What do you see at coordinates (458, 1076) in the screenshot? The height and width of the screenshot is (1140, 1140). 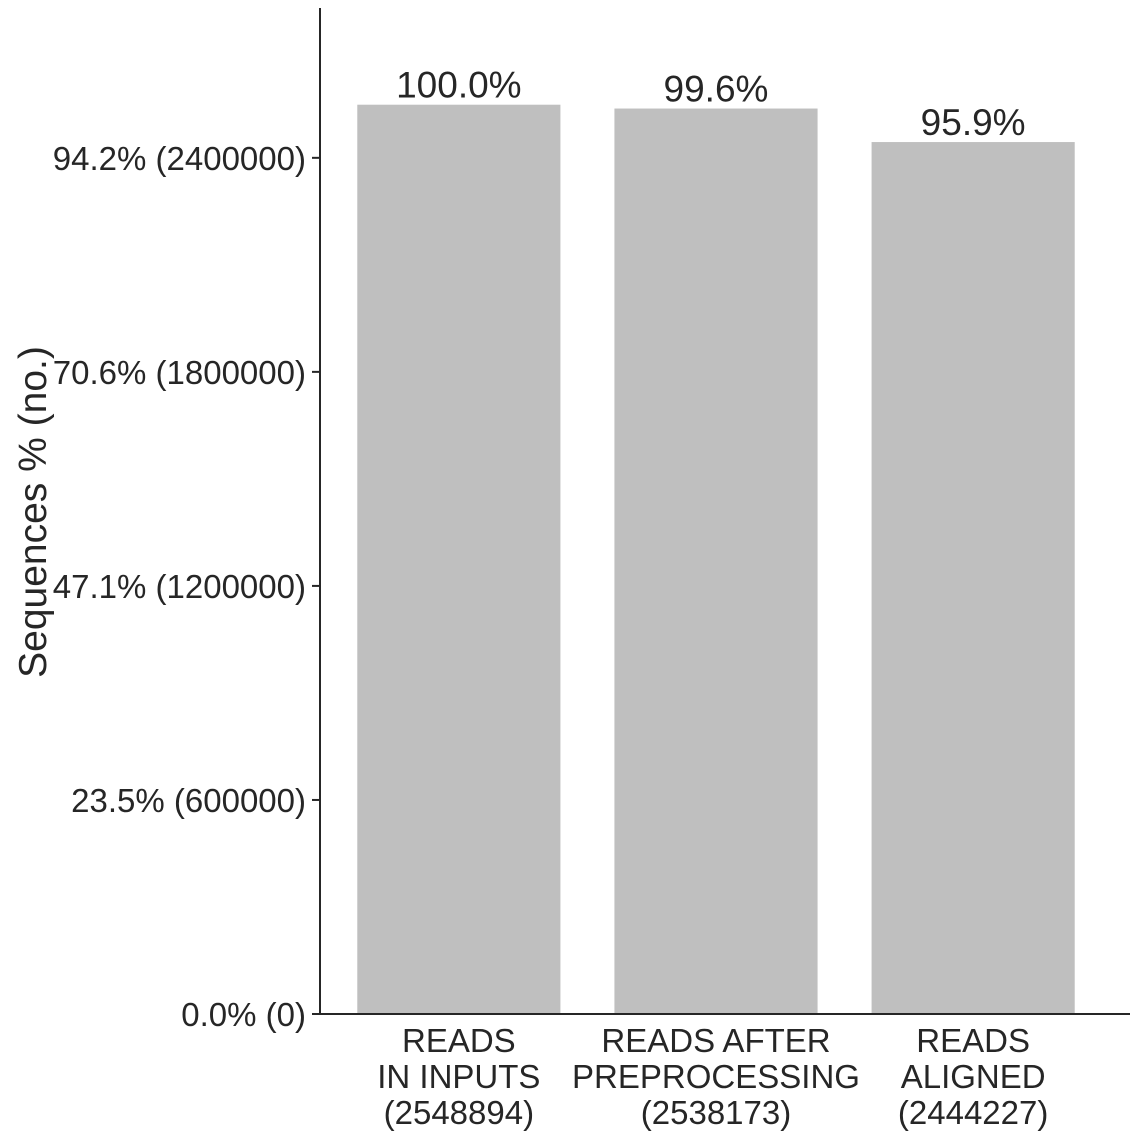 I see `x-tick-label: IN INPUTS` at bounding box center [458, 1076].